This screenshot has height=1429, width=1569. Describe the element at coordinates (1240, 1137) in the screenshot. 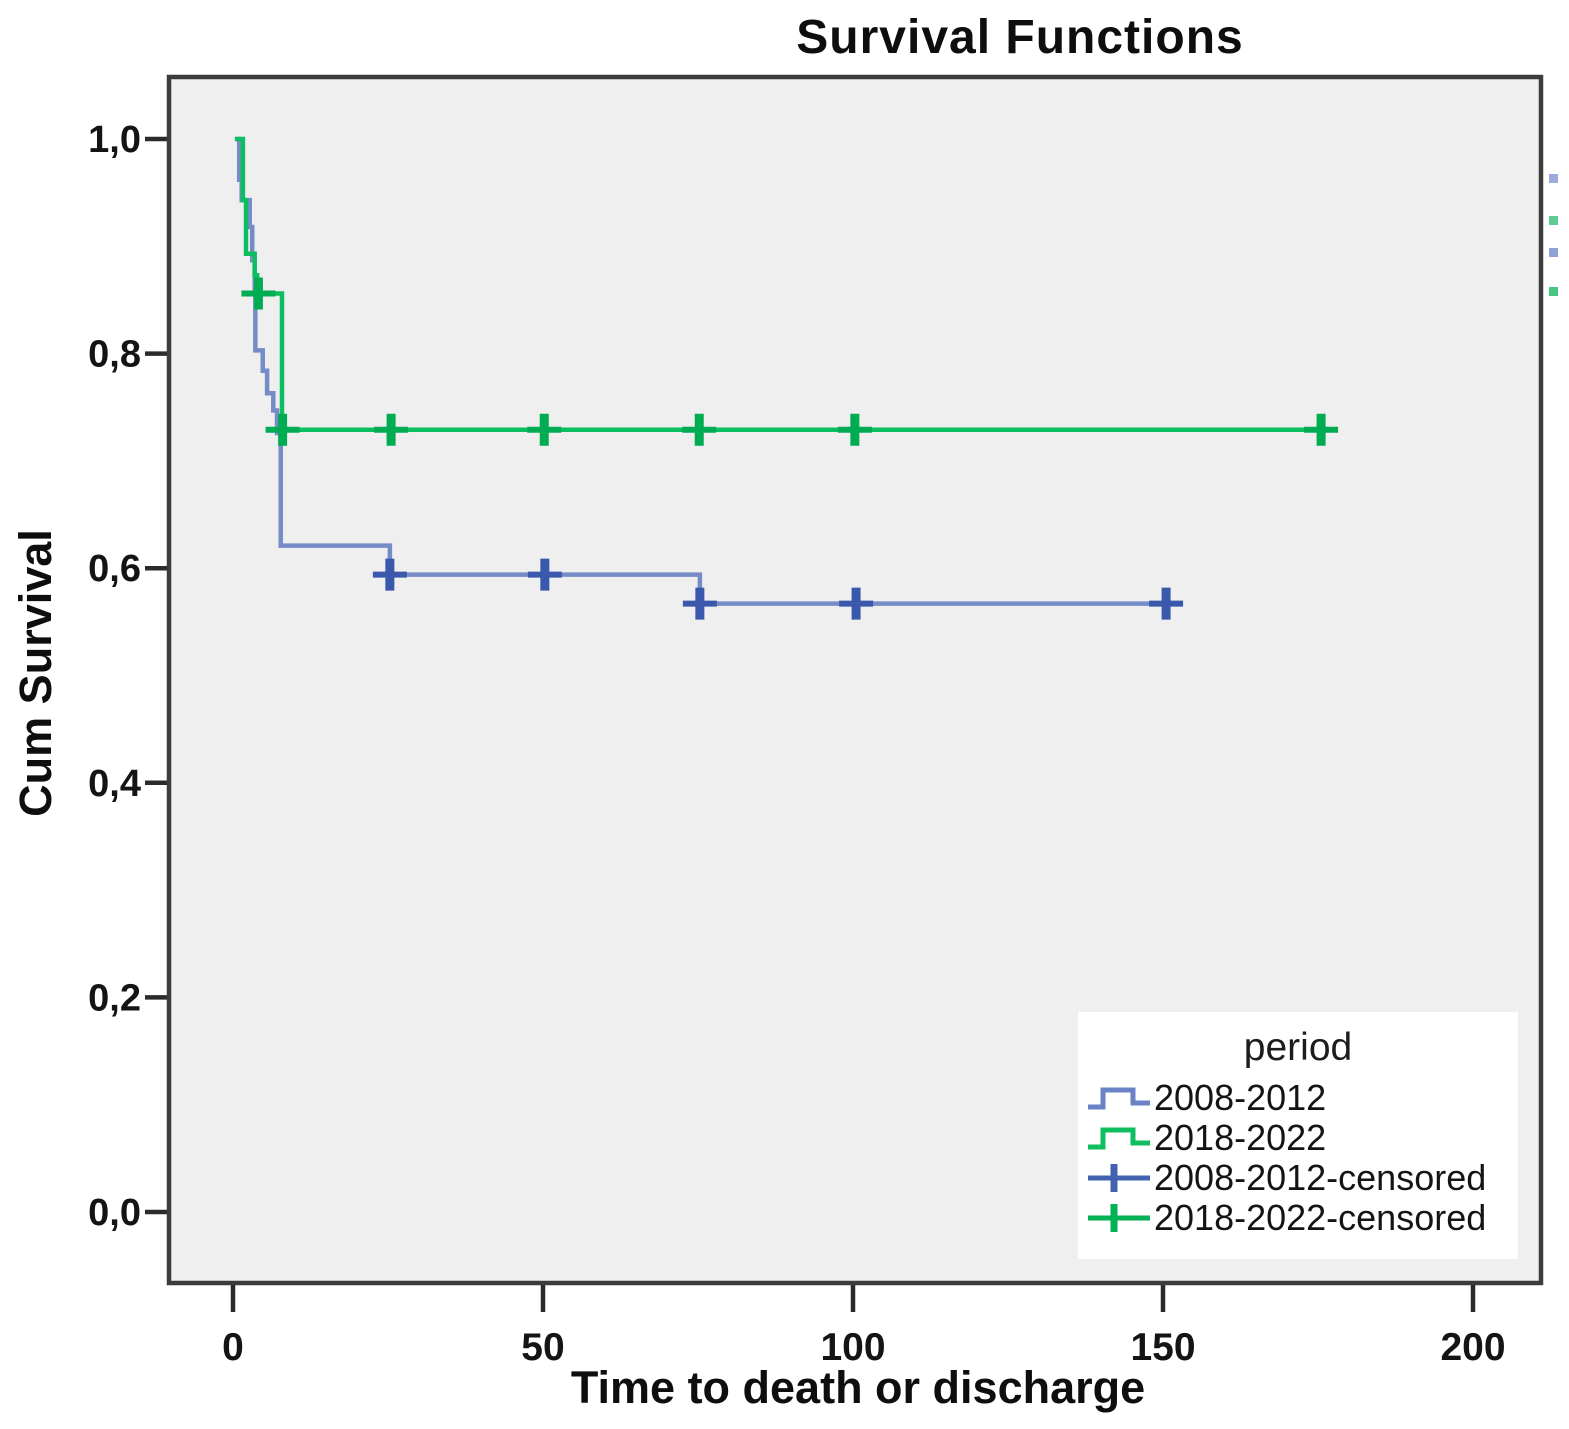

I see `legend-entry-label: 2018-2022` at that location.